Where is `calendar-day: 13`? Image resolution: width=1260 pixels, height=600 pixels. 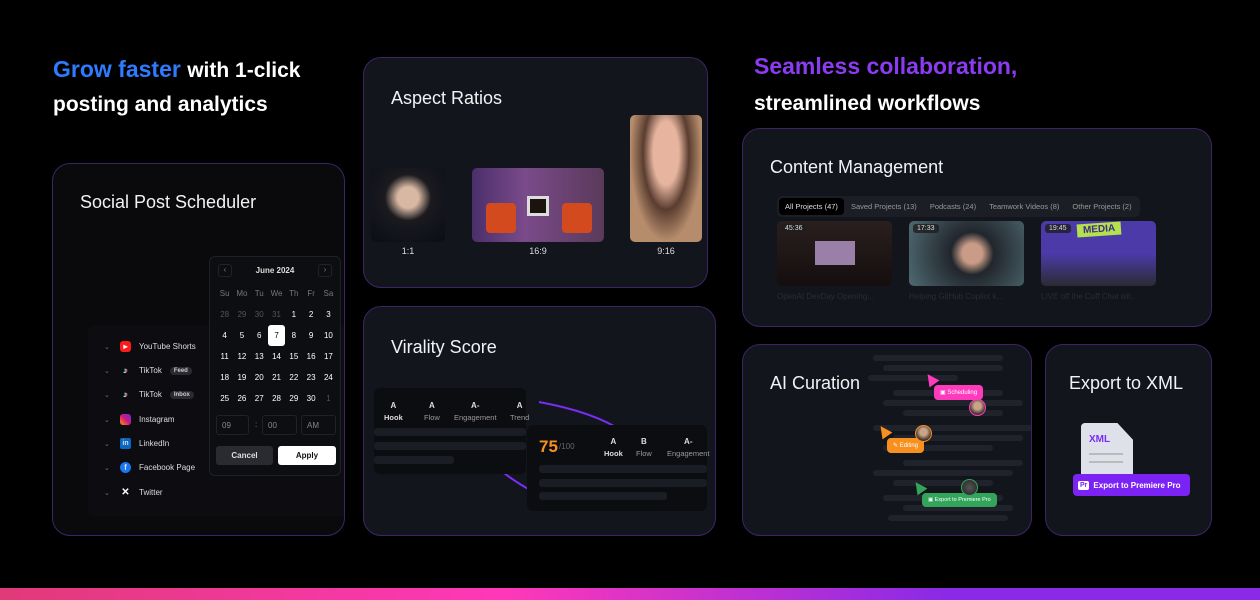 calendar-day: 13 is located at coordinates (259, 356).